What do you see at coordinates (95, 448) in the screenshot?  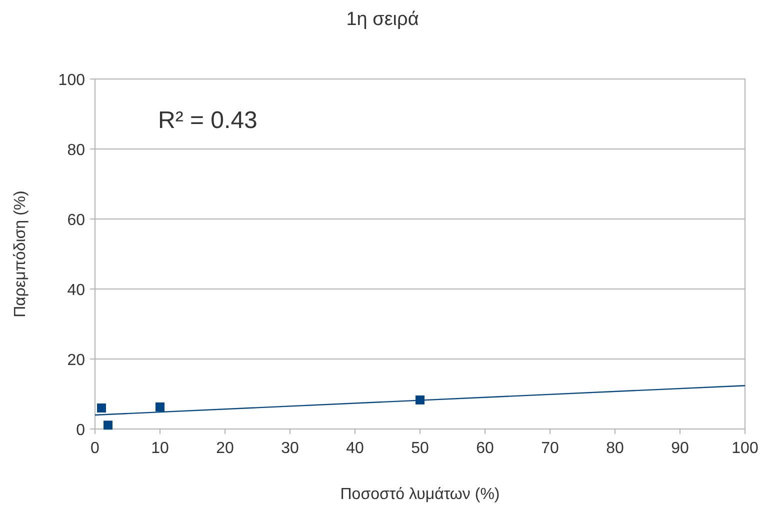 I see `x-tick-label: 0` at bounding box center [95, 448].